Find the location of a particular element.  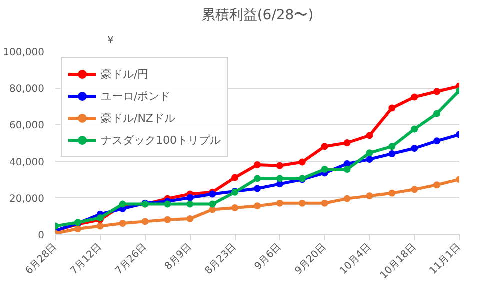

legend-label: ナスダック100トリプル is located at coordinates (161, 140).